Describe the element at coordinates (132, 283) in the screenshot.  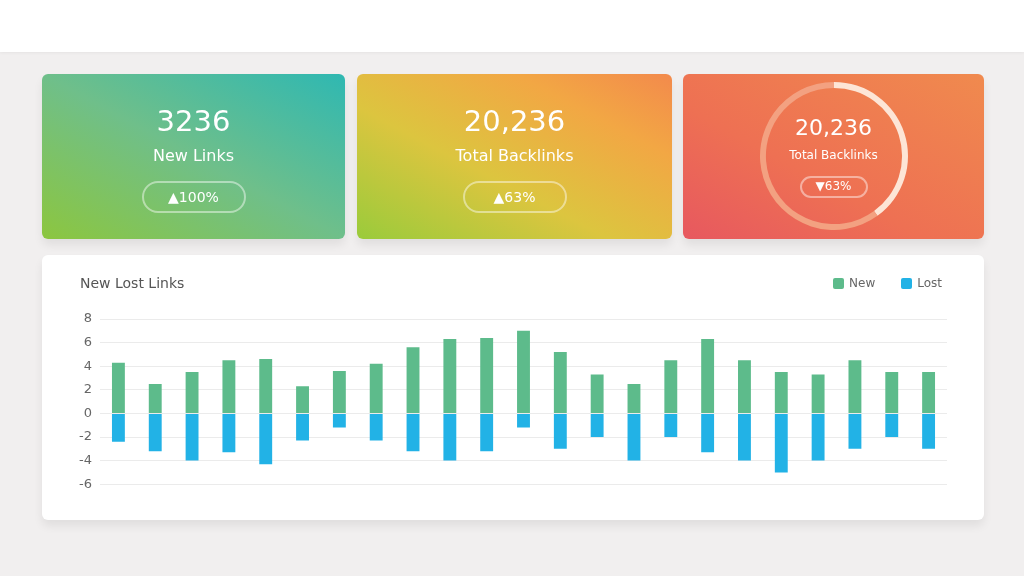
I see `chart-title: New Lost Links` at that location.